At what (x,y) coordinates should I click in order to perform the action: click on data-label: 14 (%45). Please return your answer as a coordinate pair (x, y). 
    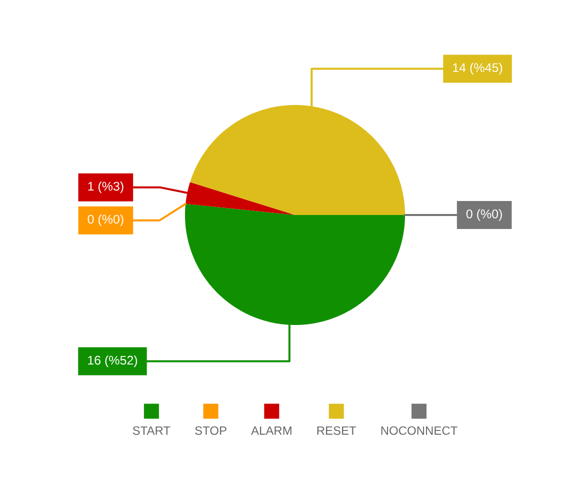
    Looking at the image, I should click on (477, 68).